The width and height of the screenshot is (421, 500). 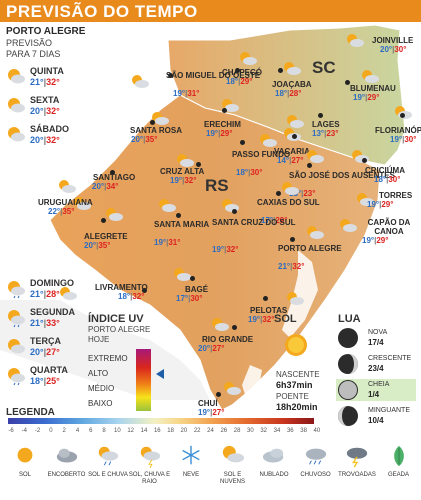 What do you see at coordinates (24, 475) in the screenshot?
I see `legend-item-label: SOL` at bounding box center [24, 475].